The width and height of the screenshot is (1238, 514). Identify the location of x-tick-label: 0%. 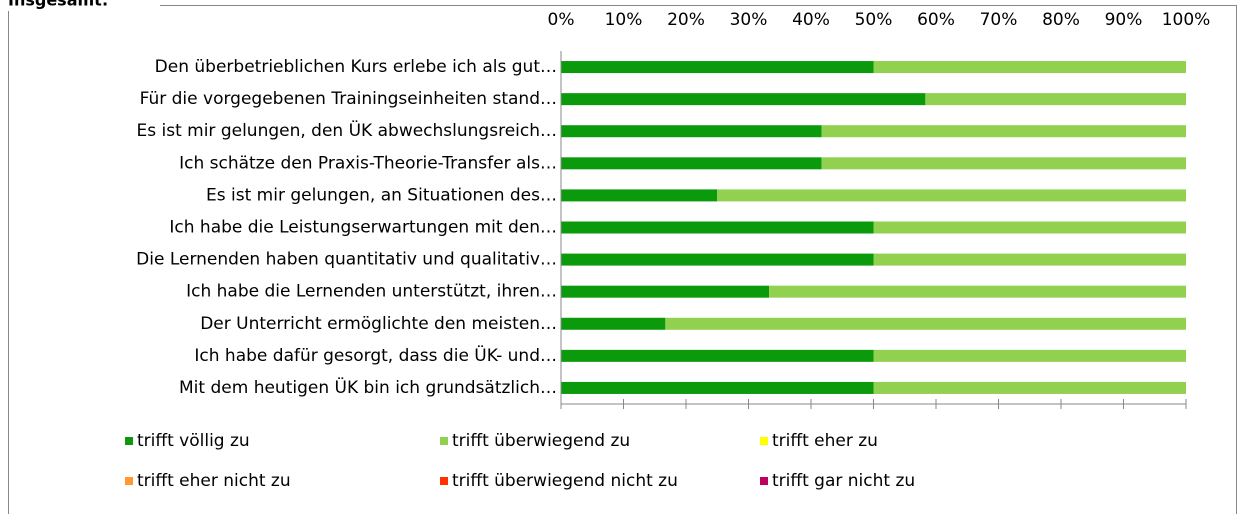
(561, 20).